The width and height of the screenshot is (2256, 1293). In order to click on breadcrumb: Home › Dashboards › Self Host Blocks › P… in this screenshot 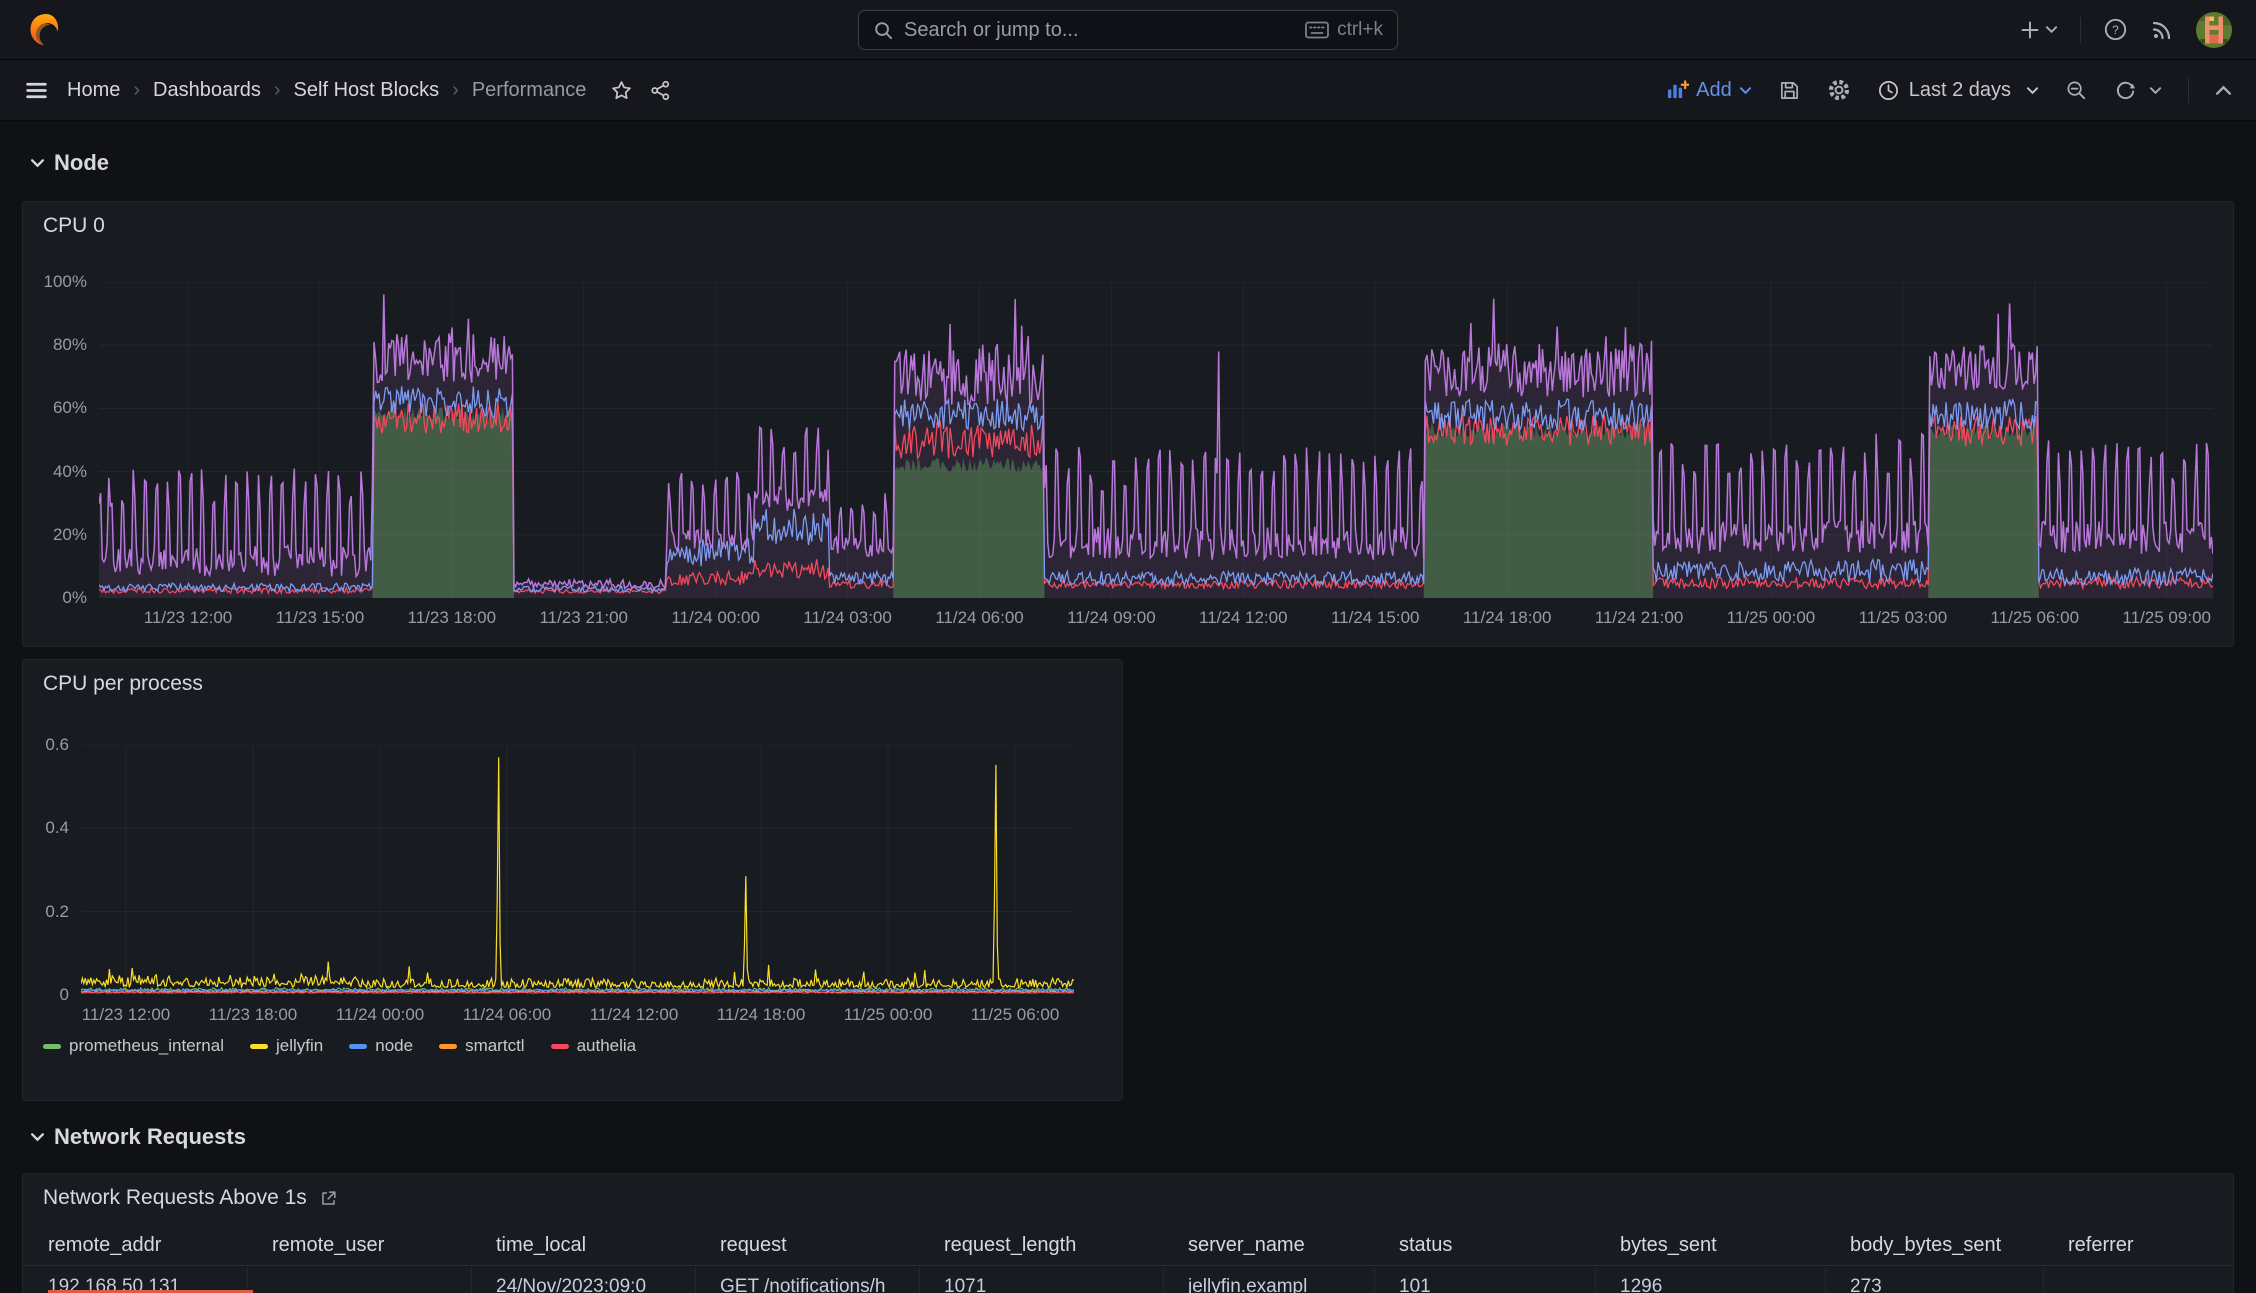, I will do `click(326, 90)`.